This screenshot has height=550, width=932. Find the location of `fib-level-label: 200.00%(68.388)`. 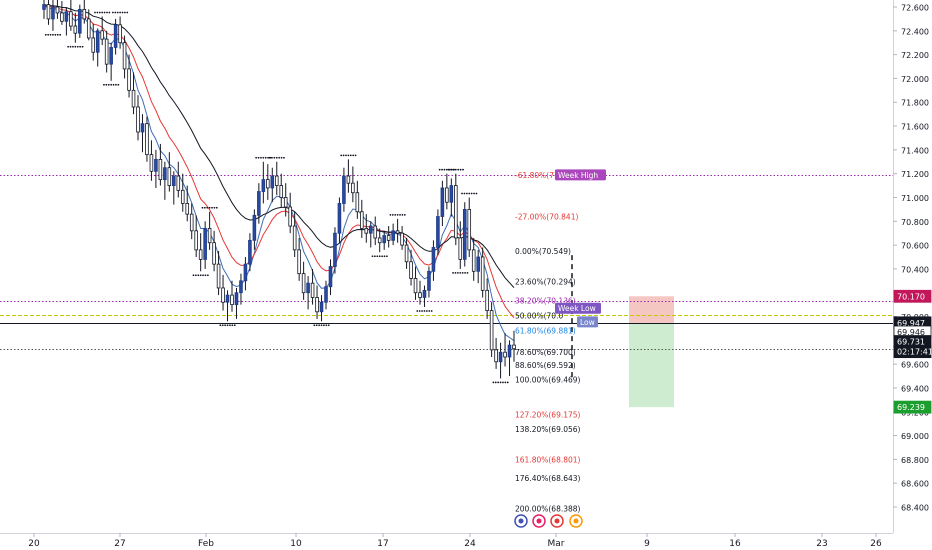

fib-level-label: 200.00%(68.388) is located at coordinates (548, 508).